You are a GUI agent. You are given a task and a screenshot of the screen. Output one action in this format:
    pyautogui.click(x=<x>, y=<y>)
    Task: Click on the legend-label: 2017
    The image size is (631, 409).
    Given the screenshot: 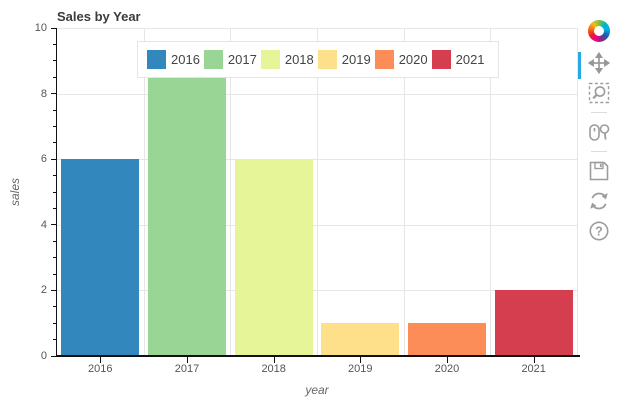 What is the action you would take?
    pyautogui.click(x=242, y=59)
    